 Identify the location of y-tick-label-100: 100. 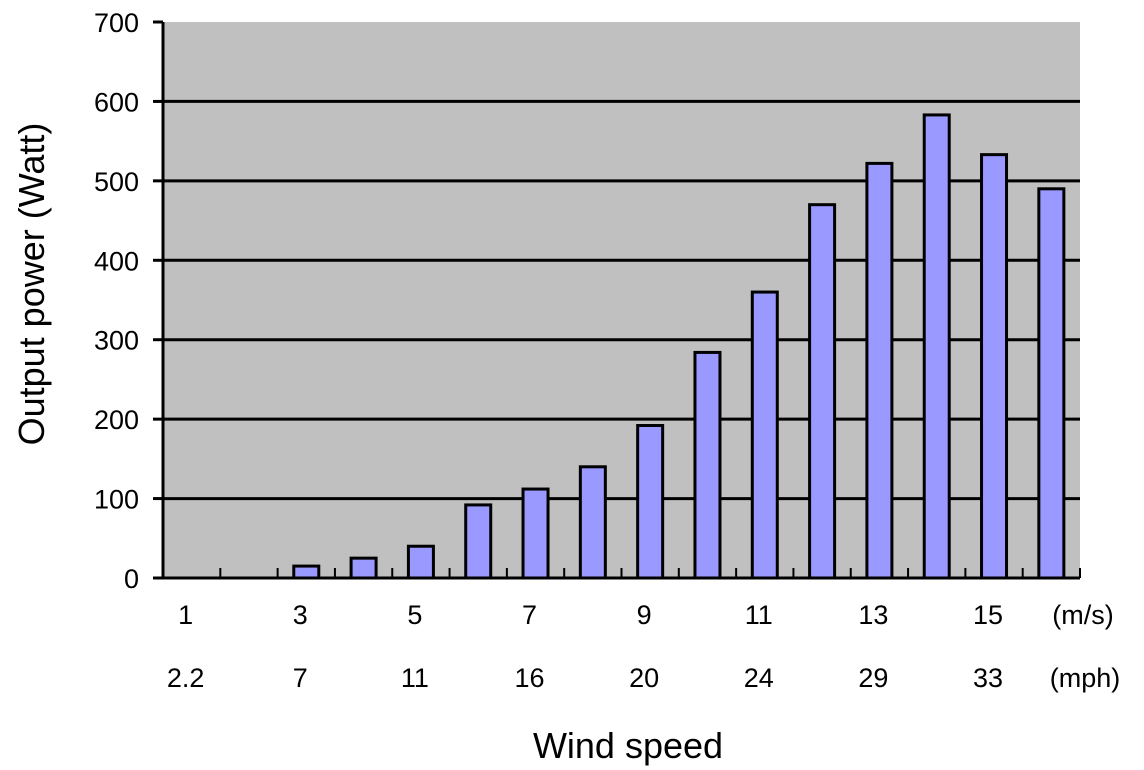
(116, 500).